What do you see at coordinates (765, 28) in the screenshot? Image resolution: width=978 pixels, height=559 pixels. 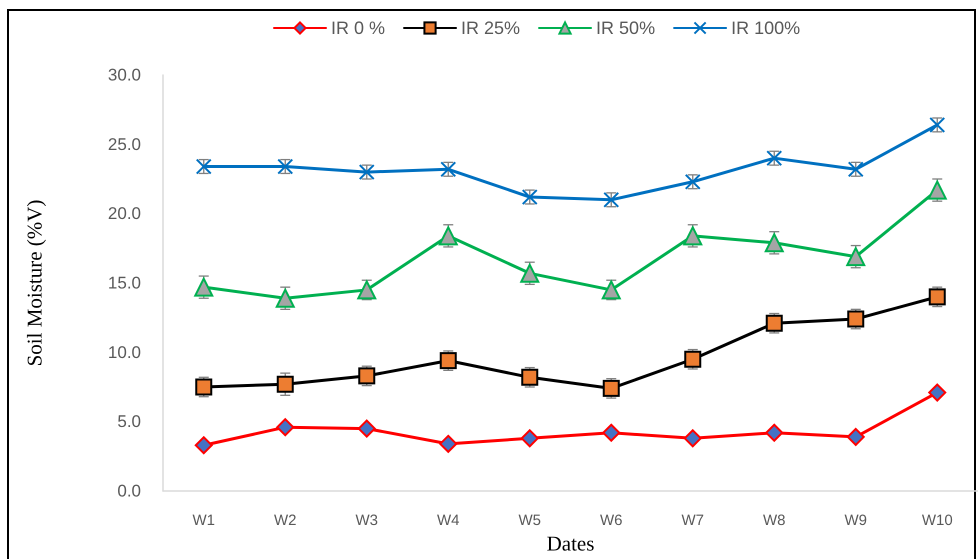 I see `legend-label: IR 100%` at bounding box center [765, 28].